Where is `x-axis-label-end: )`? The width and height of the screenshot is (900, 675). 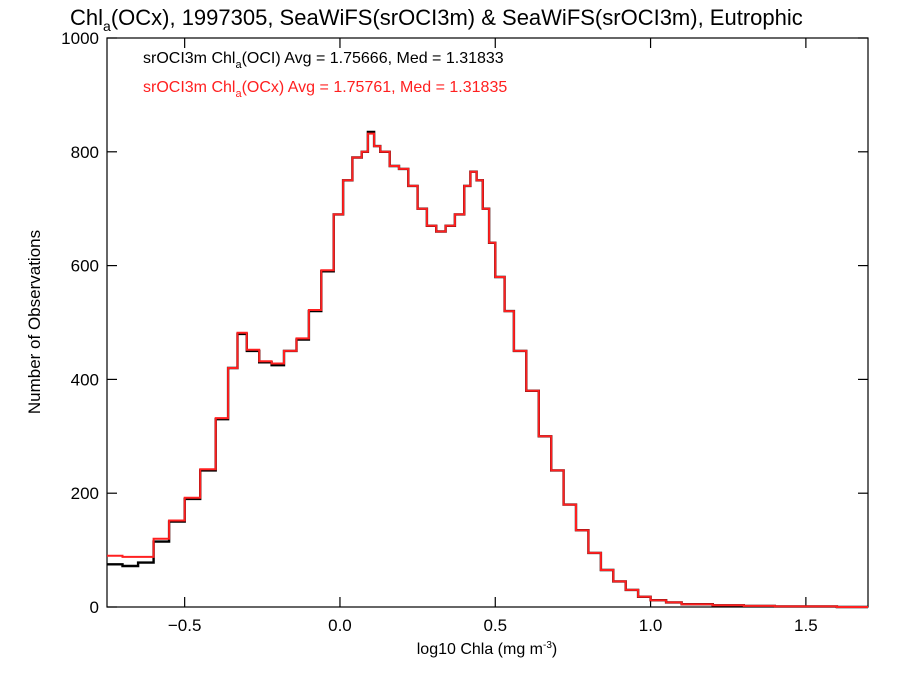 x-axis-label-end: ) is located at coordinates (554, 649).